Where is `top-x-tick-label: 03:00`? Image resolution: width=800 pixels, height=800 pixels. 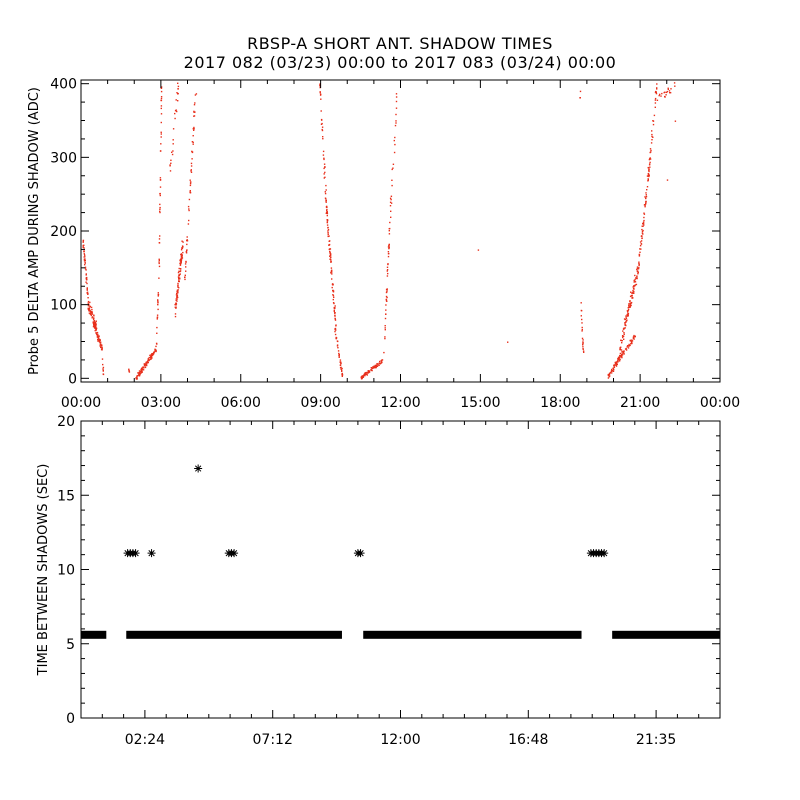 top-x-tick-label: 03:00 is located at coordinates (161, 403).